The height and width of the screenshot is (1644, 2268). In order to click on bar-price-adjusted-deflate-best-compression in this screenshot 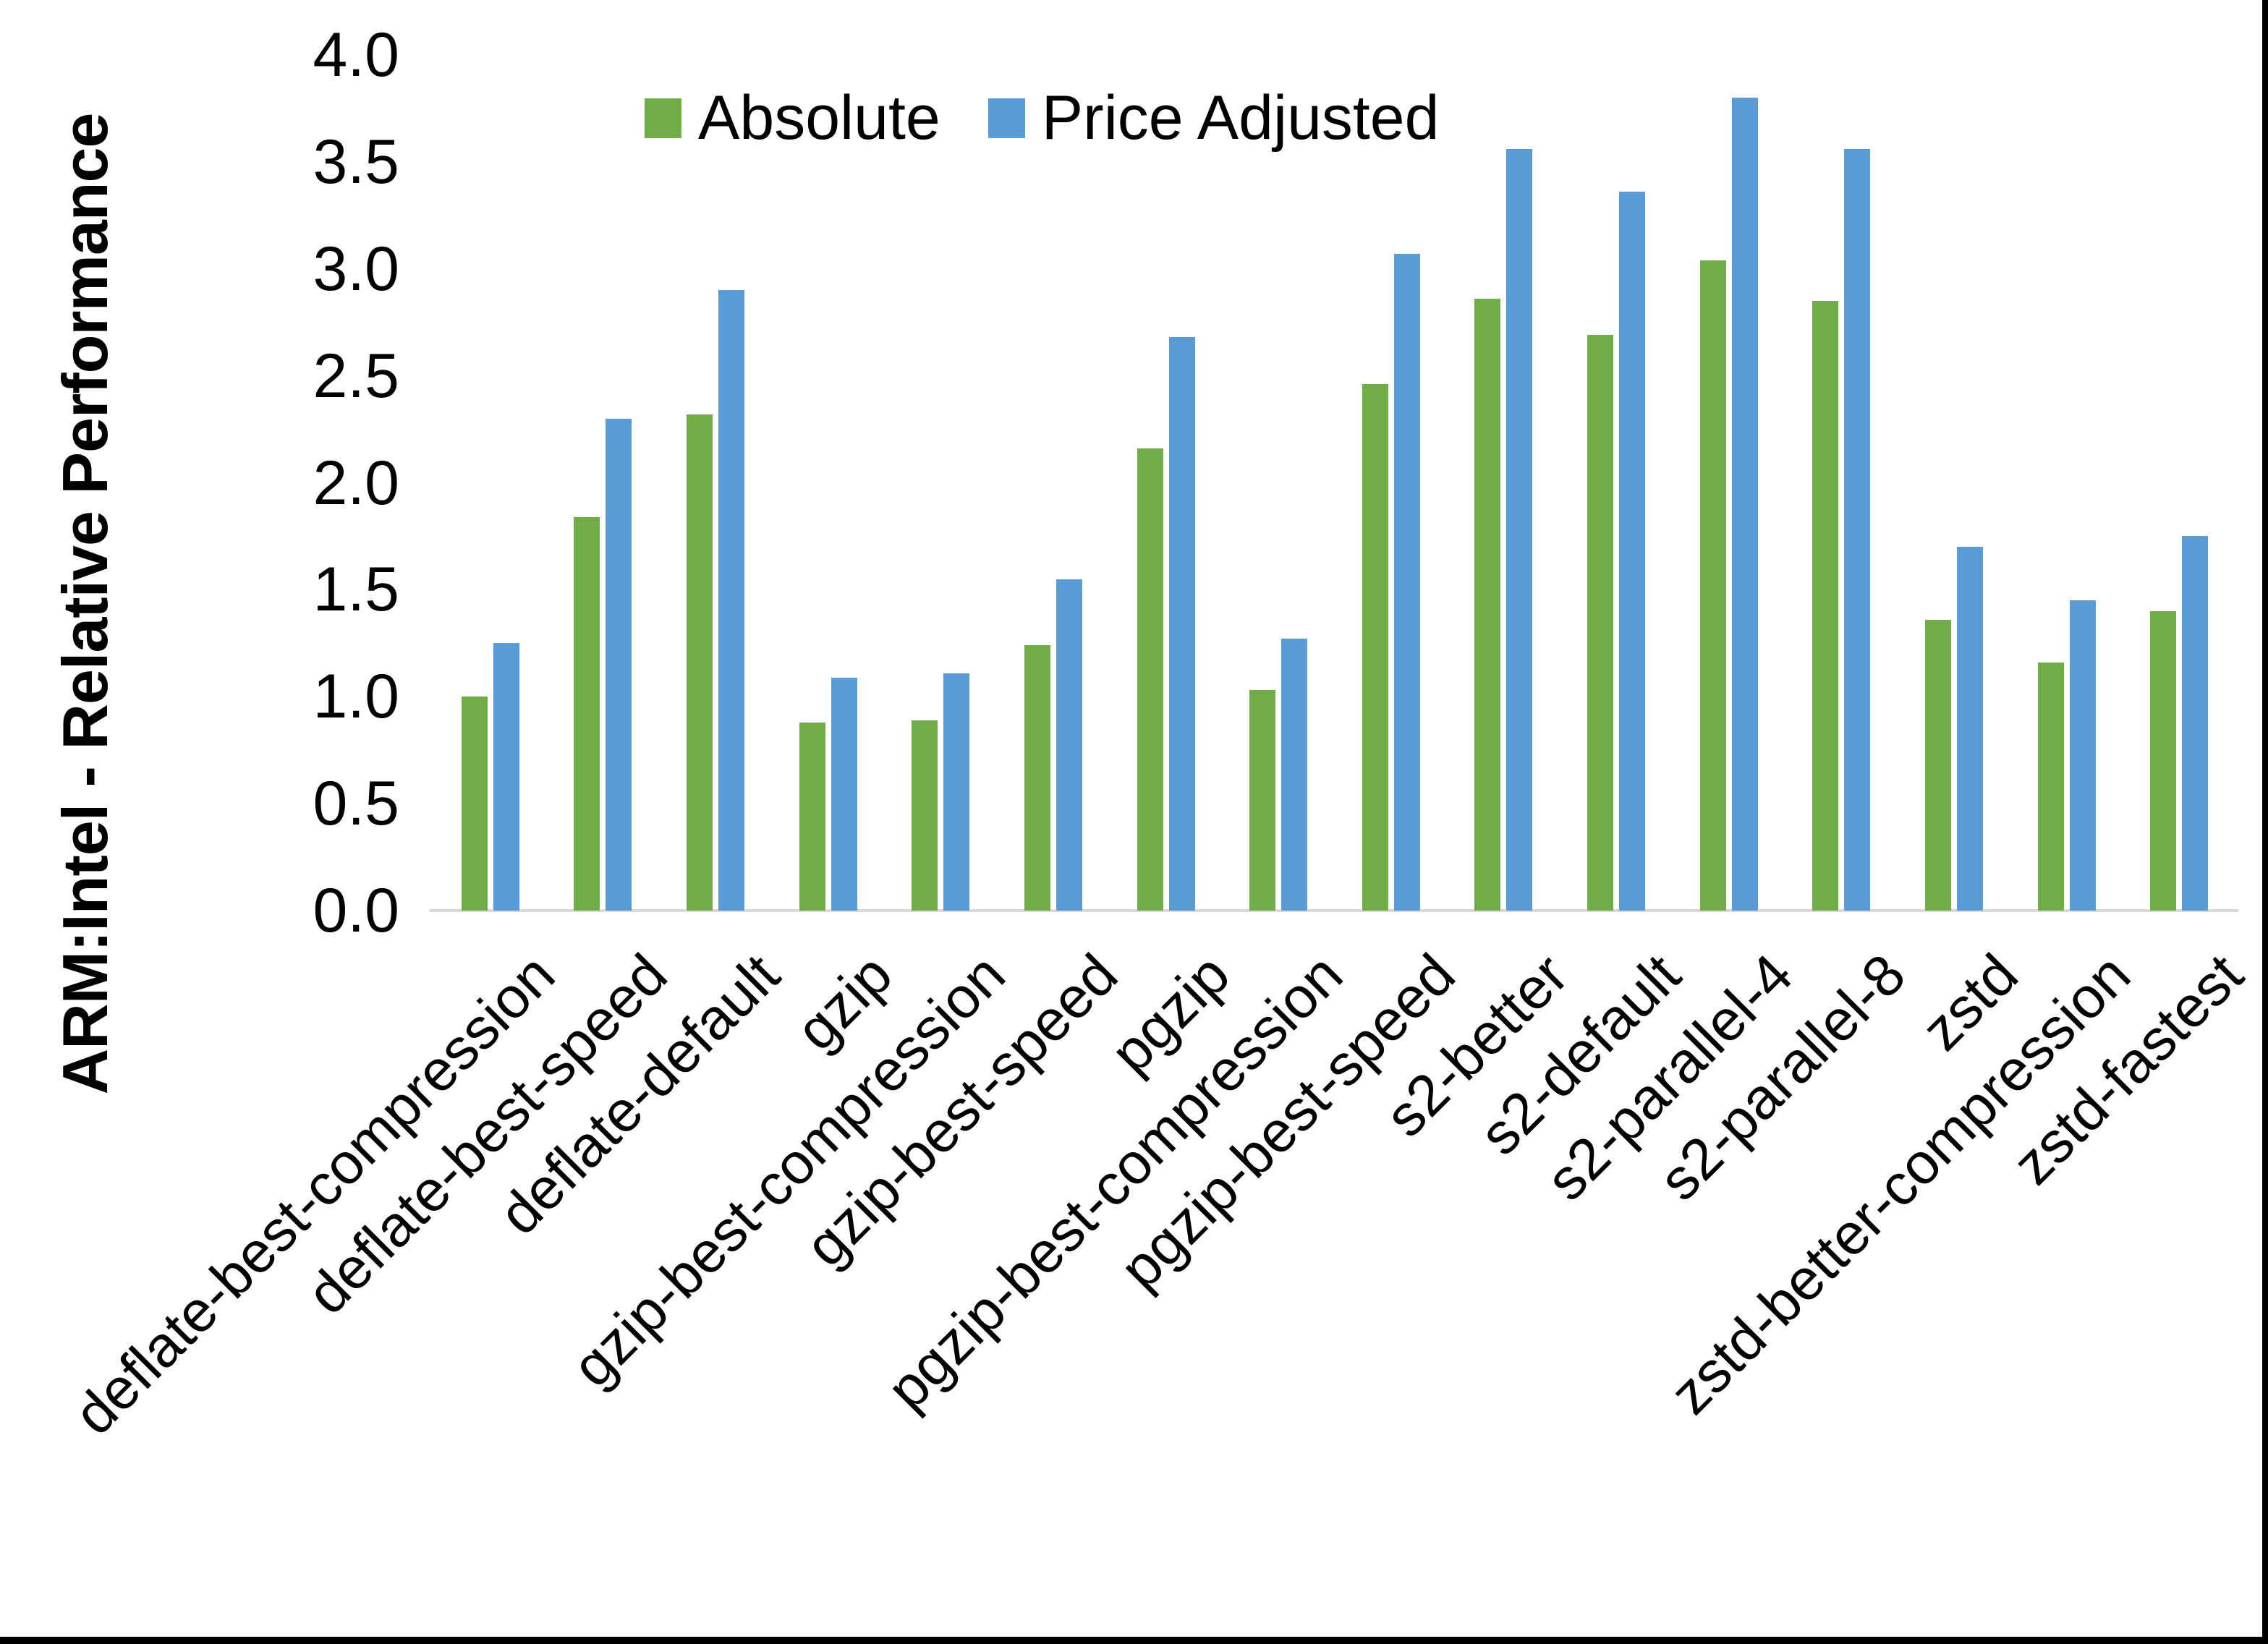, I will do `click(506, 777)`.